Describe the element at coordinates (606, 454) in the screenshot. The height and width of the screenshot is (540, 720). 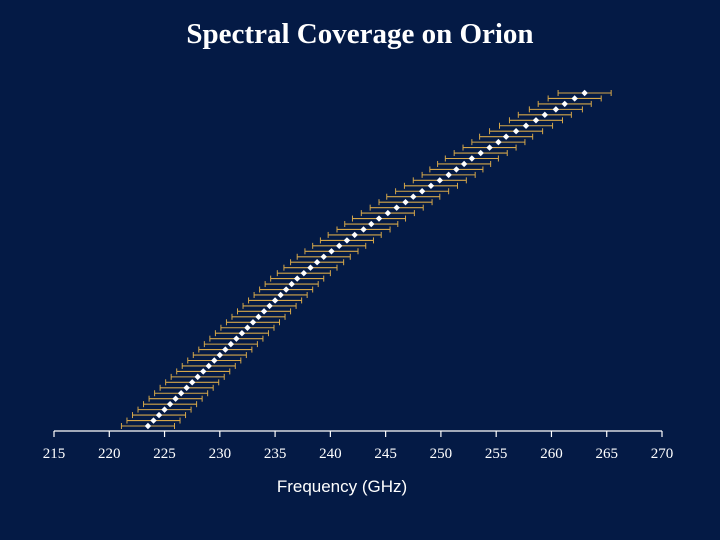
I see `x-tick-label: 265` at that location.